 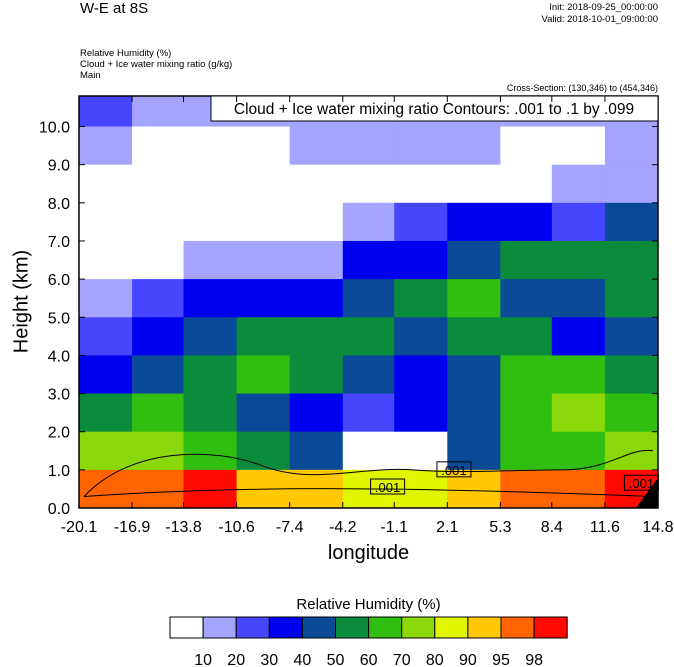 I want to click on x-tick-label: -20.1, so click(x=79, y=527).